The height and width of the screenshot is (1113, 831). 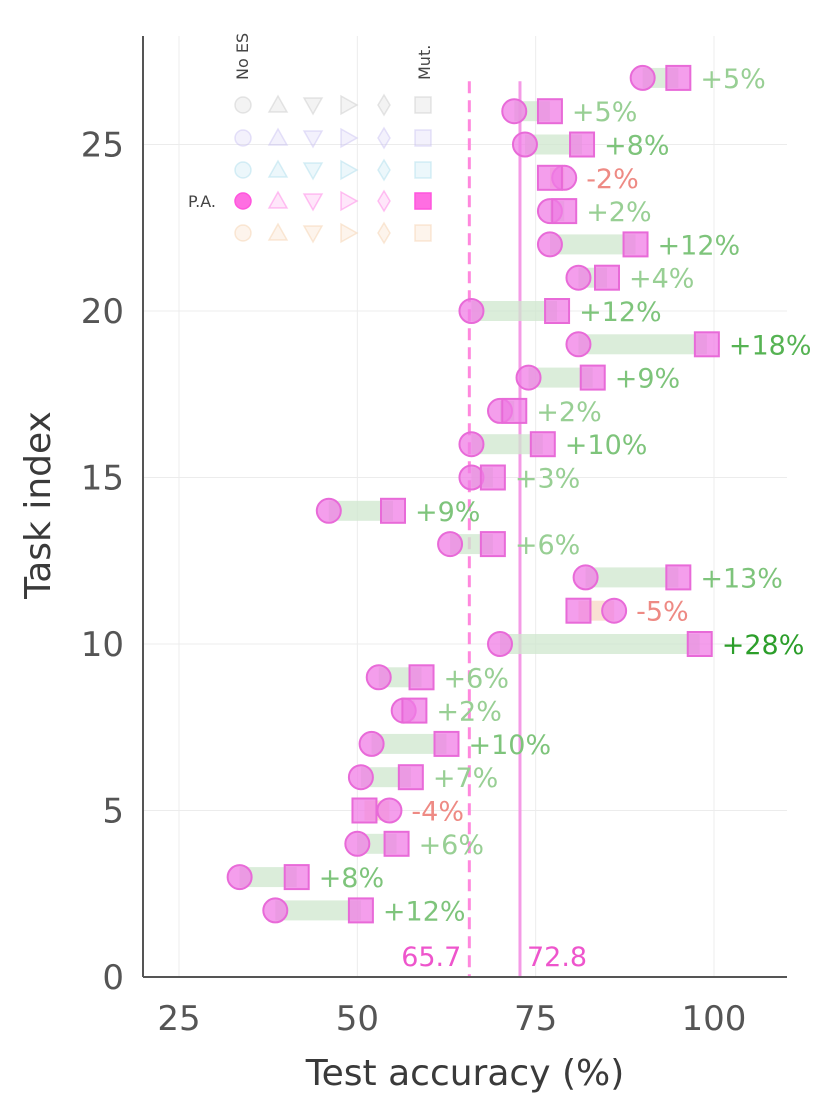 I want to click on delta-label: +3%, so click(x=547, y=479).